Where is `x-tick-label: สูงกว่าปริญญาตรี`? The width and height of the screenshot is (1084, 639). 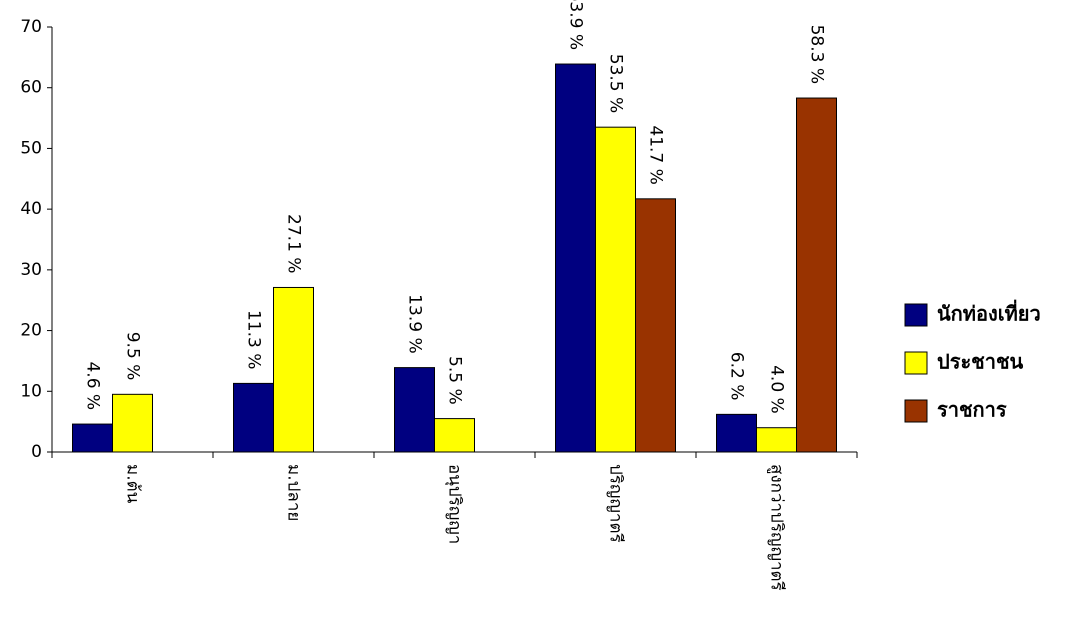 x-tick-label: สูงกว่าปริญญาตรี is located at coordinates (777, 527).